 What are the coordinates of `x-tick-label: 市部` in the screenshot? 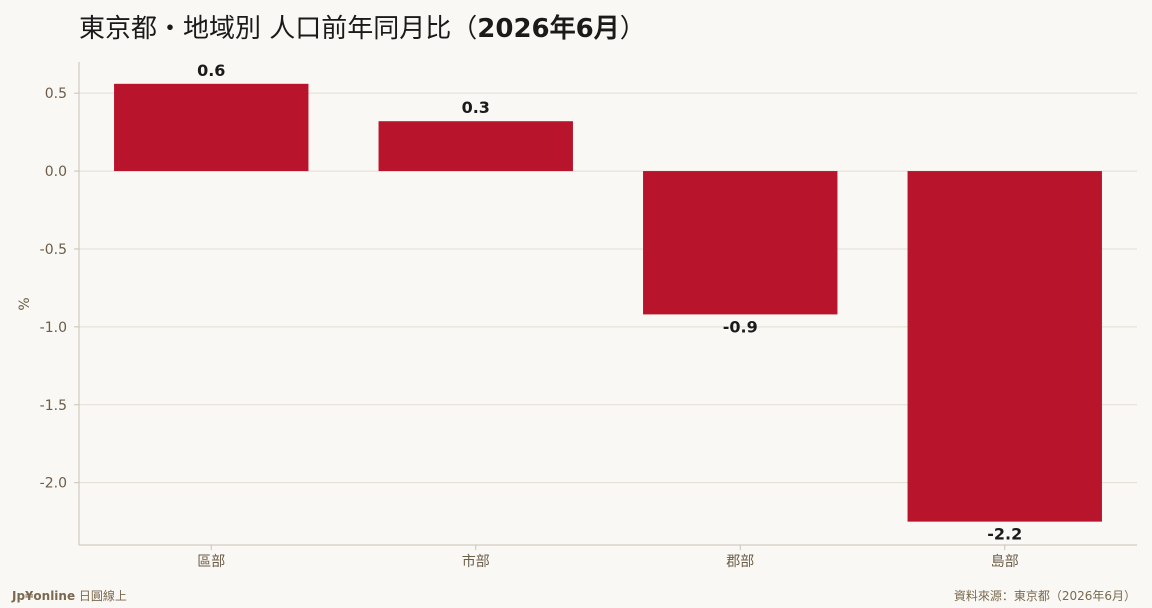 It's located at (476, 561).